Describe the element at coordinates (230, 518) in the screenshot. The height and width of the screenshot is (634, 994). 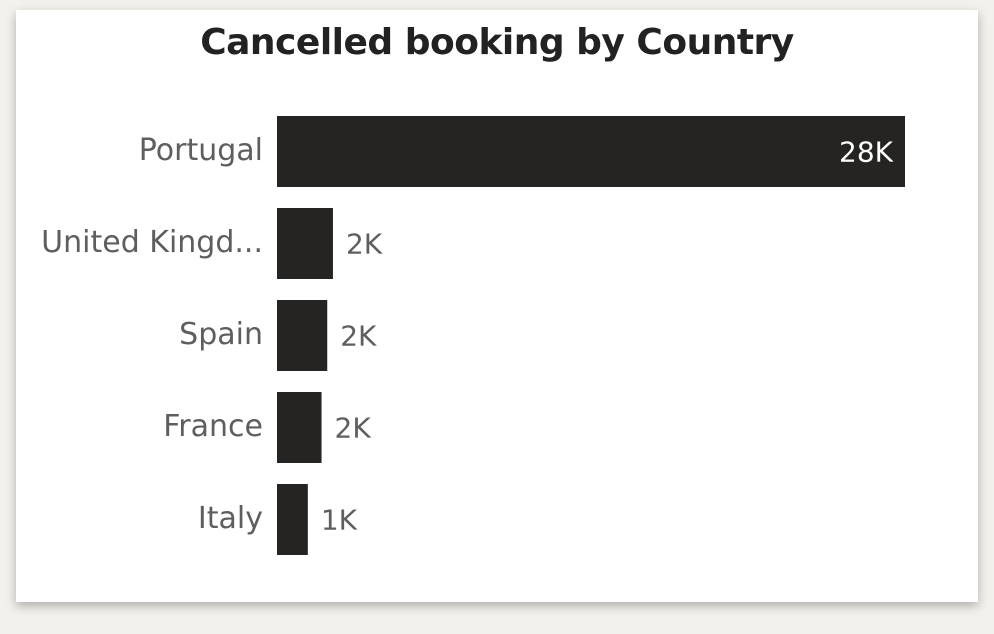
I see `category-label: Italy` at that location.